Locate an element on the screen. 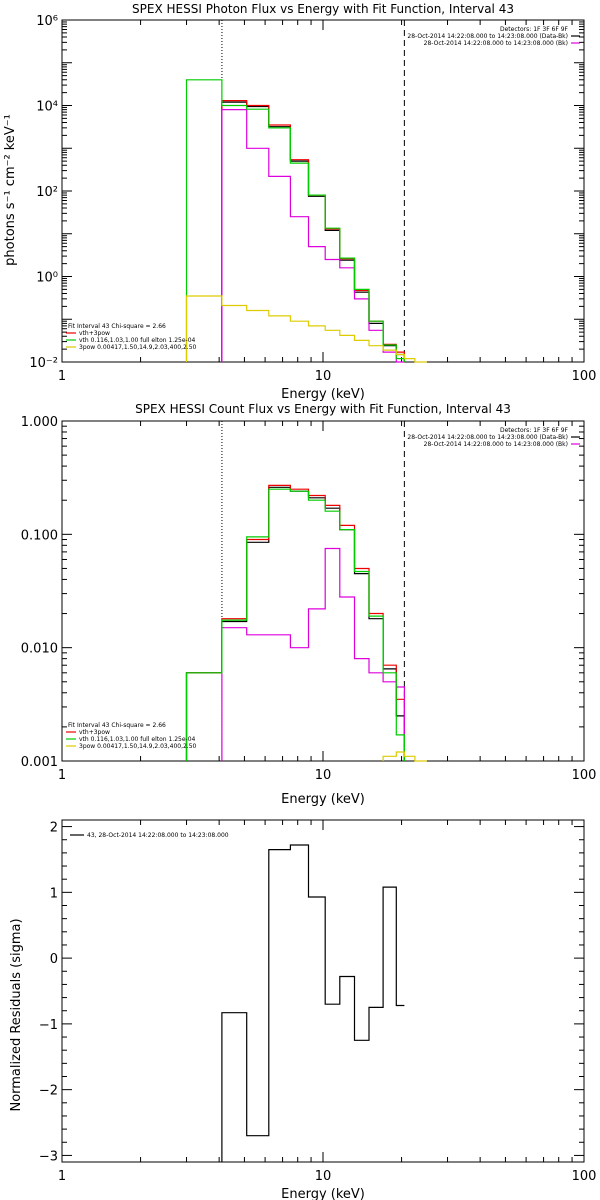 The width and height of the screenshot is (600, 1200). y-tick-label: 10² is located at coordinates (47, 192).